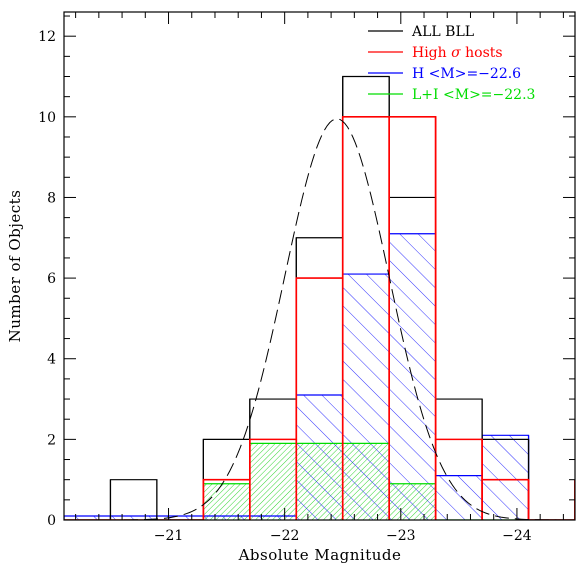  Describe the element at coordinates (169, 536) in the screenshot. I see `x-tick-label: −21` at that location.